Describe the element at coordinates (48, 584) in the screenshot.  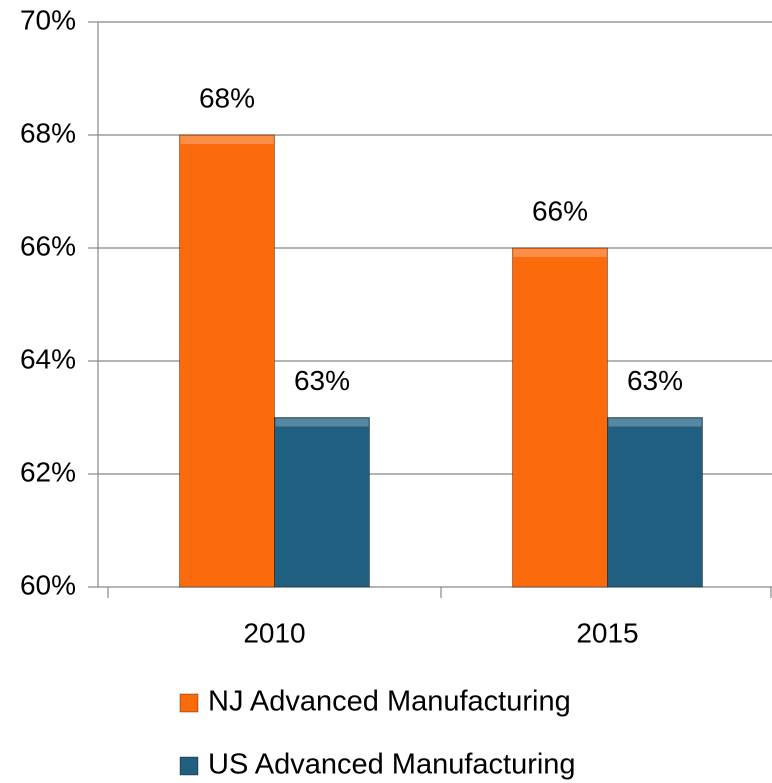
I see `y-tick-label: 60%` at that location.